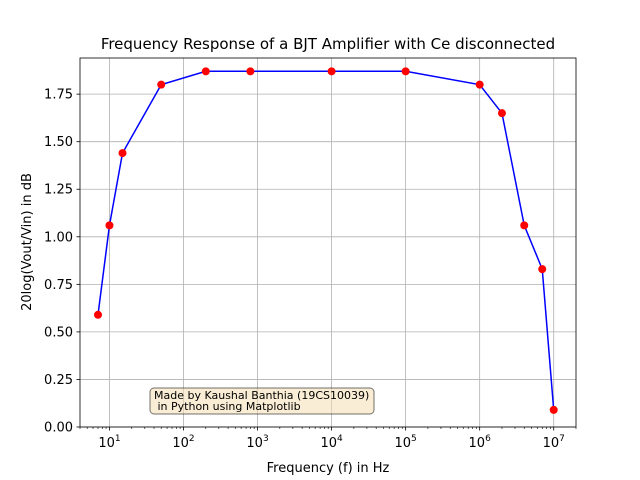 This screenshot has width=640, height=480. I want to click on x-tick-label: 10², so click(183, 442).